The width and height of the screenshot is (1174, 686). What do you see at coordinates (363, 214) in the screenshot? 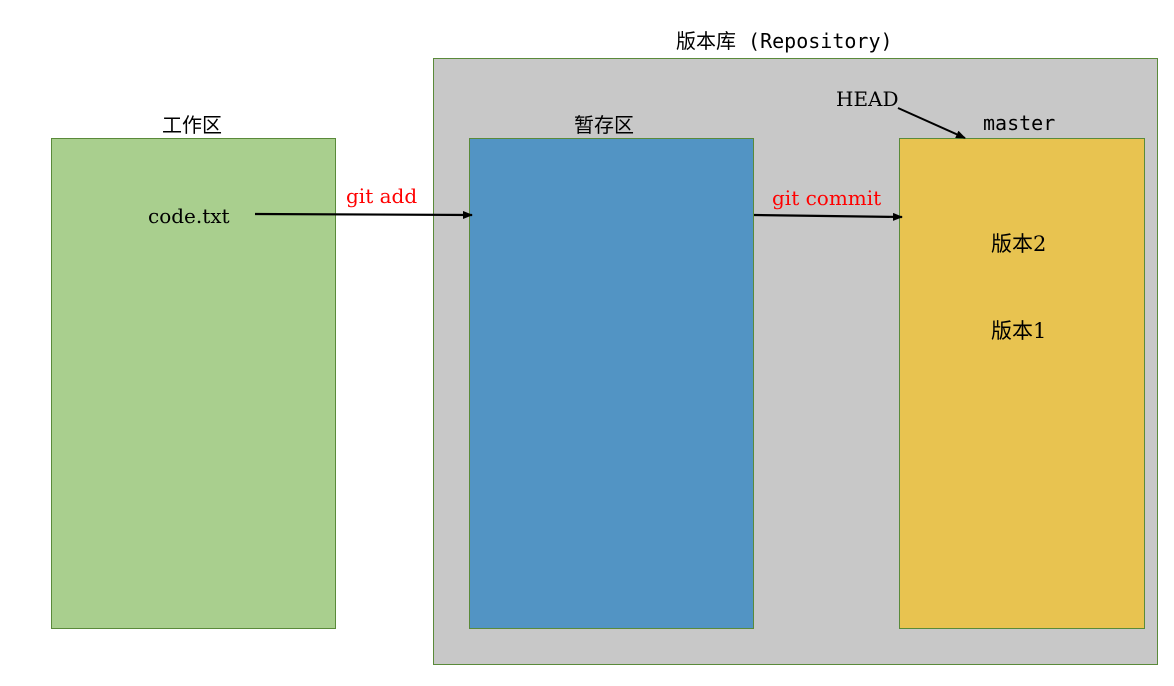
I see `git-add-arrow` at bounding box center [363, 214].